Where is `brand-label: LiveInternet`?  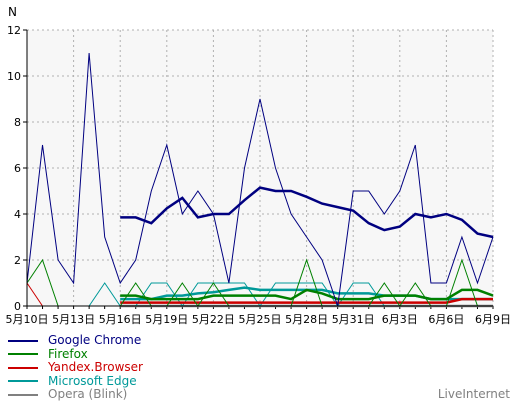
brand-label: LiveInternet is located at coordinates (473, 394).